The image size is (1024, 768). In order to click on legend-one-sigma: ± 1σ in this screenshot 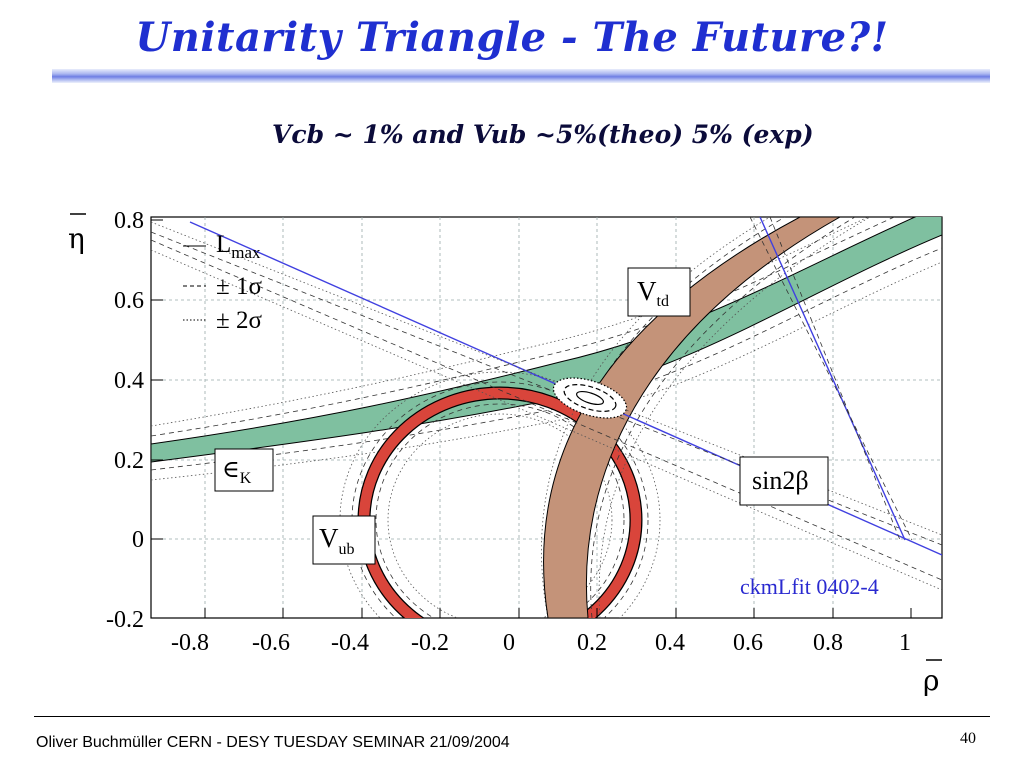, I will do `click(239, 286)`.